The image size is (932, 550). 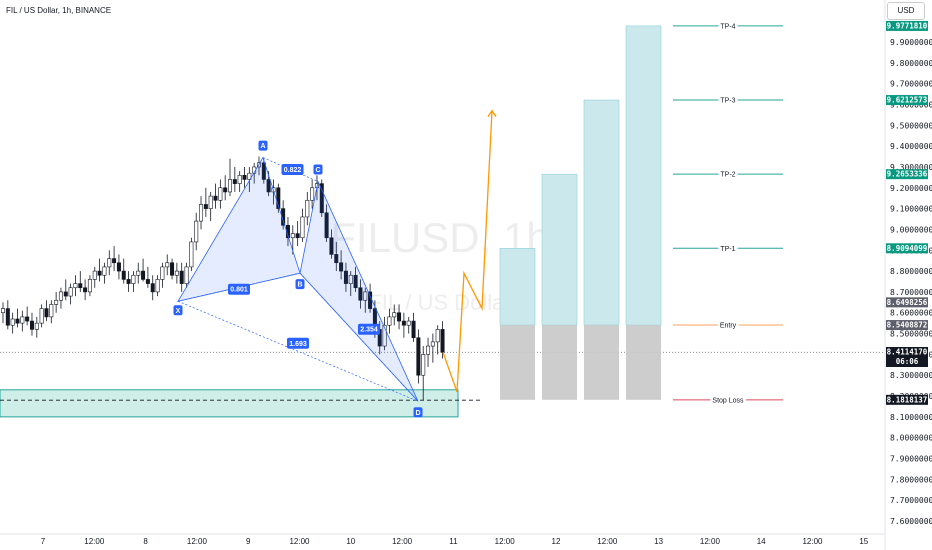 I want to click on harmonic-point-c, so click(x=318, y=169).